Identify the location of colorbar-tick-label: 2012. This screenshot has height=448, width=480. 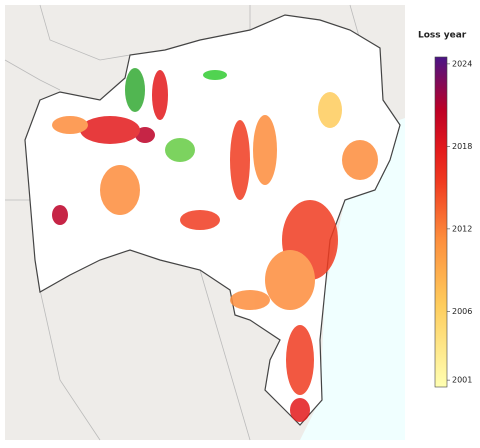
(462, 228).